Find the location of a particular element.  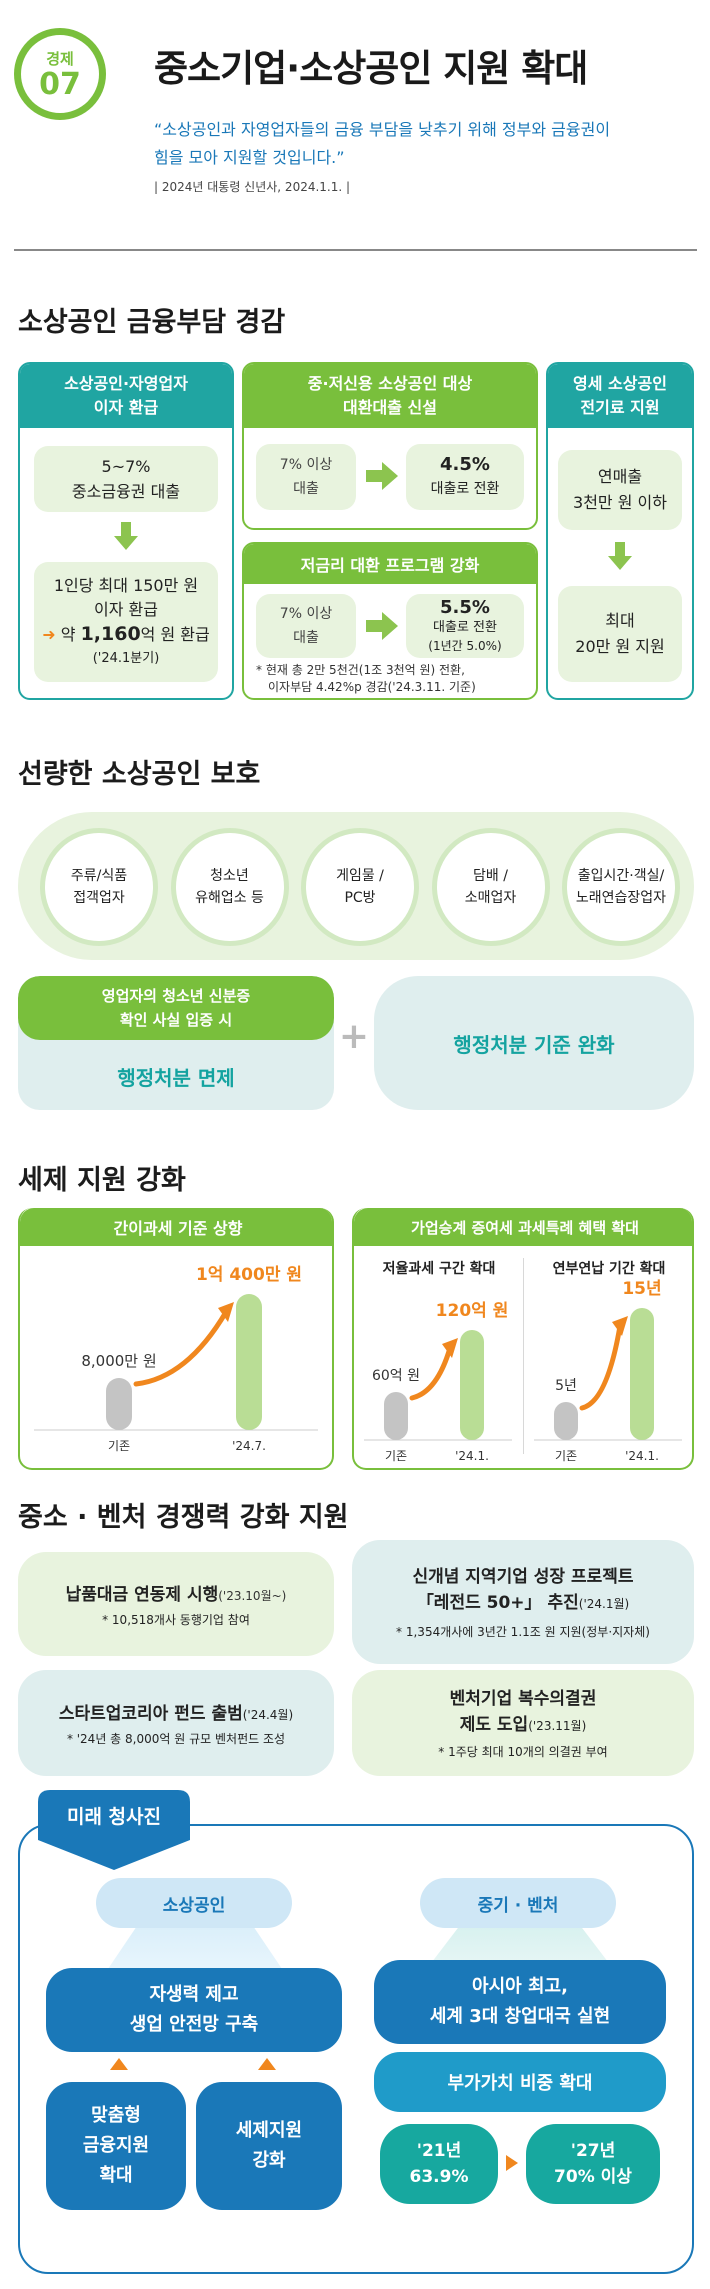

future-title-banner: 미래 청사진 is located at coordinates (114, 1830).